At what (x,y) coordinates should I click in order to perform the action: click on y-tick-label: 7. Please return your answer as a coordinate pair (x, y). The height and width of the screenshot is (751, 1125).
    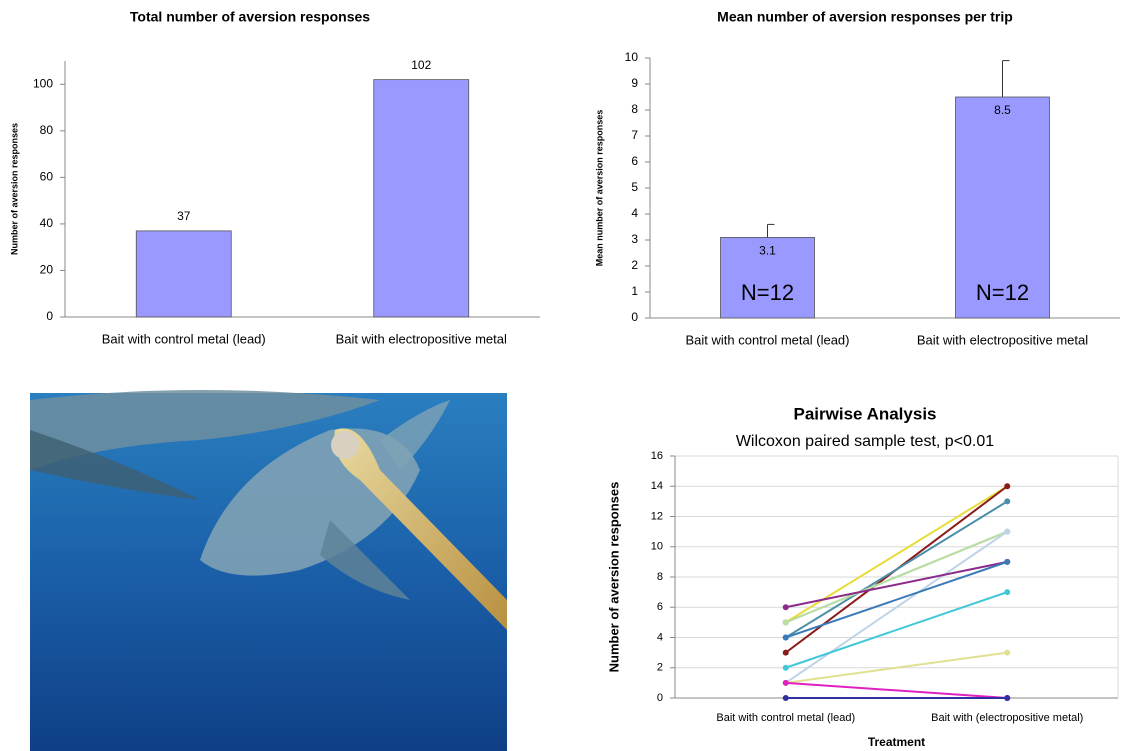
    Looking at the image, I should click on (634, 135).